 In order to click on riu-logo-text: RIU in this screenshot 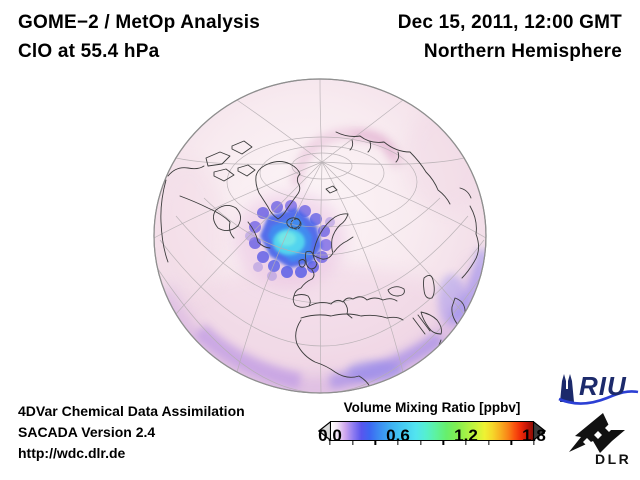, I will do `click(603, 386)`.